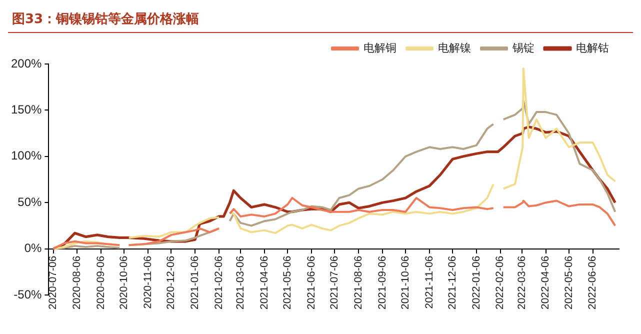  I want to click on y-tick-label: -50%, so click(28, 294).